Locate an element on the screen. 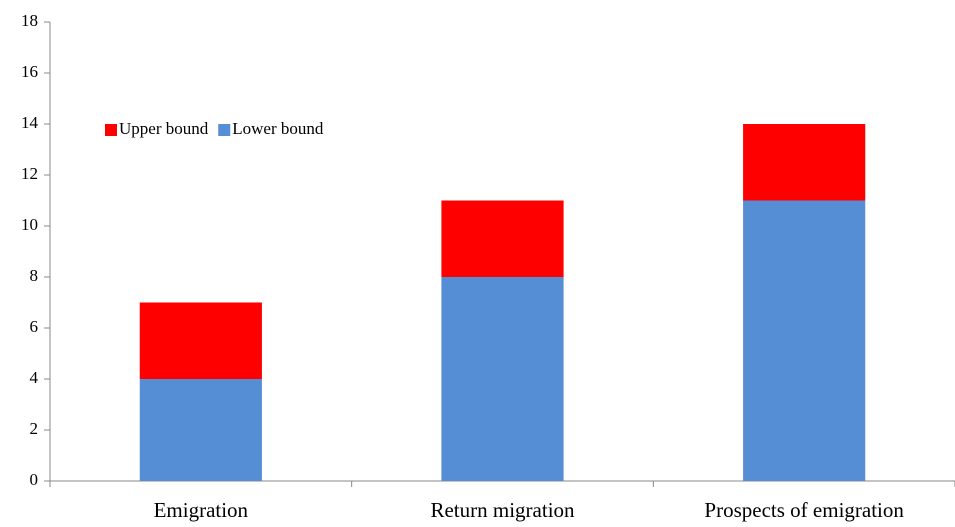  x-tick-label: Emigration is located at coordinates (201, 510).